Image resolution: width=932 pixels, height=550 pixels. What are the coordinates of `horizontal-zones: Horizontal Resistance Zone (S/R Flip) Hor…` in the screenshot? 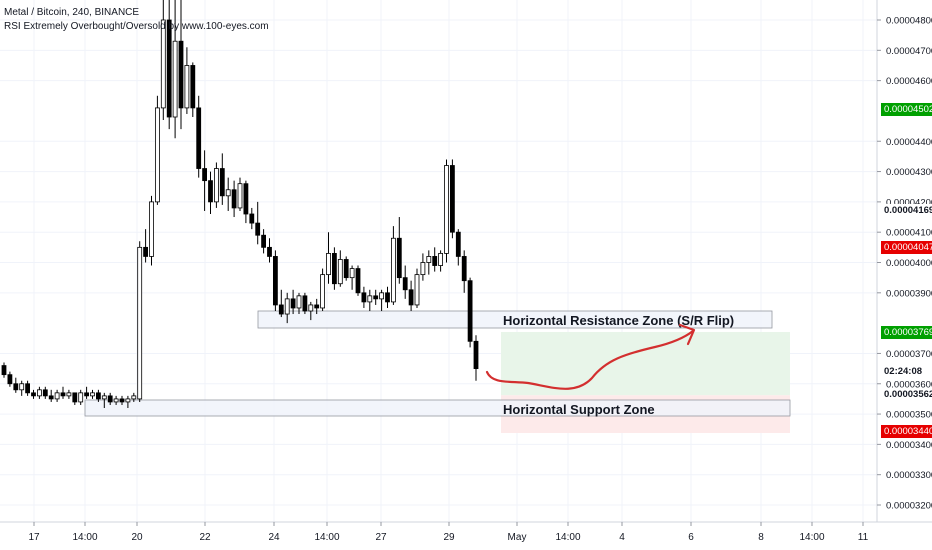 It's located at (437, 363).